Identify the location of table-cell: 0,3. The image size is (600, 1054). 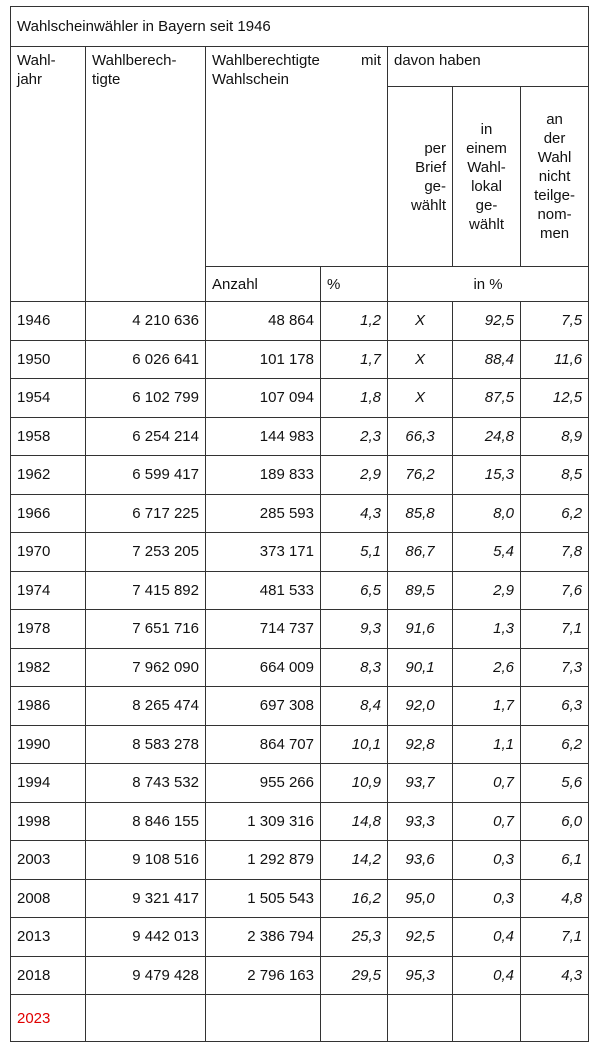
(486, 860).